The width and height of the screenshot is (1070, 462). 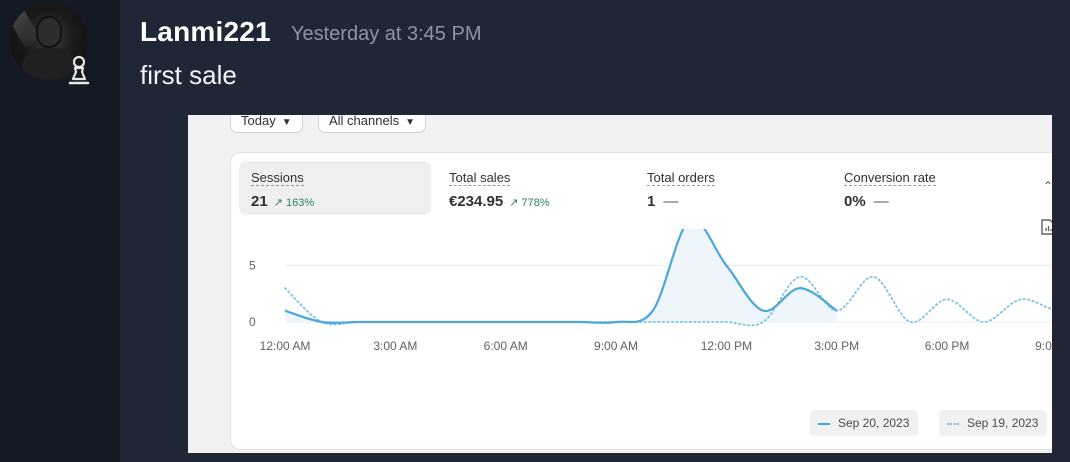 What do you see at coordinates (947, 346) in the screenshot?
I see `x-tick-label: 6:00 PM` at bounding box center [947, 346].